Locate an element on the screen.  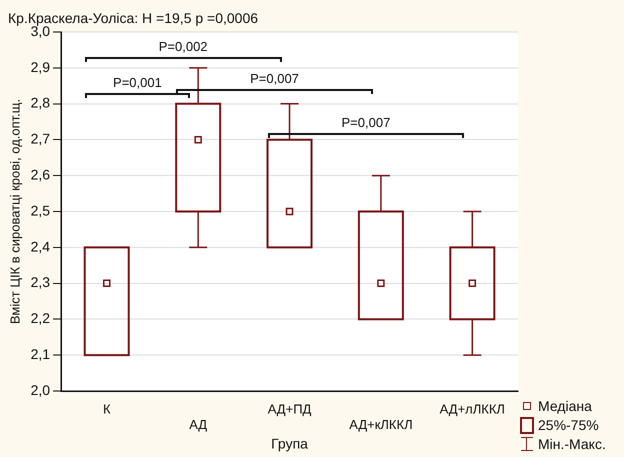
x-tick-label: АД+лЛККЛ is located at coordinates (472, 408).